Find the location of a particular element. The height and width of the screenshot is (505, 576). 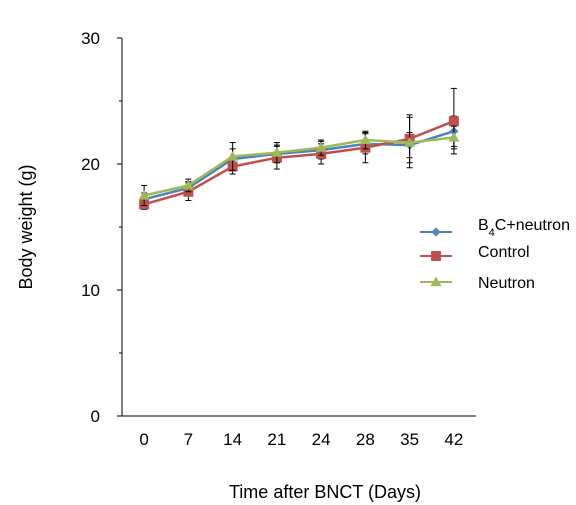

y-axis-title: Body weight (g) is located at coordinates (26, 226).